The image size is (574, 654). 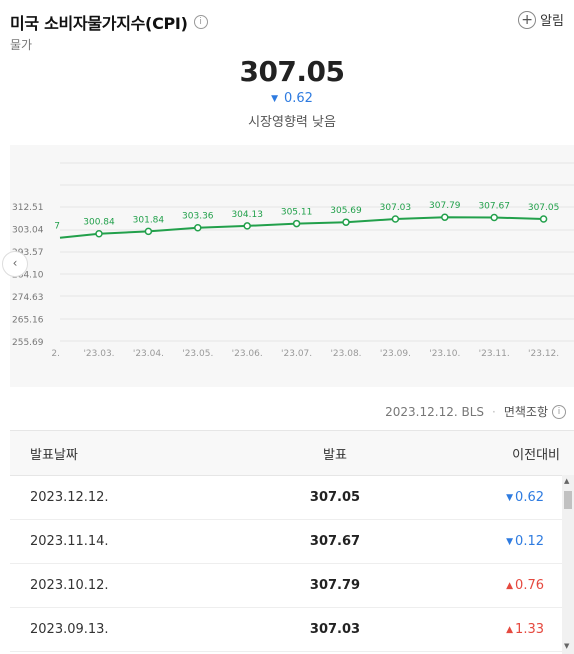 I want to click on row-diff-value: 1.33, so click(x=529, y=629).